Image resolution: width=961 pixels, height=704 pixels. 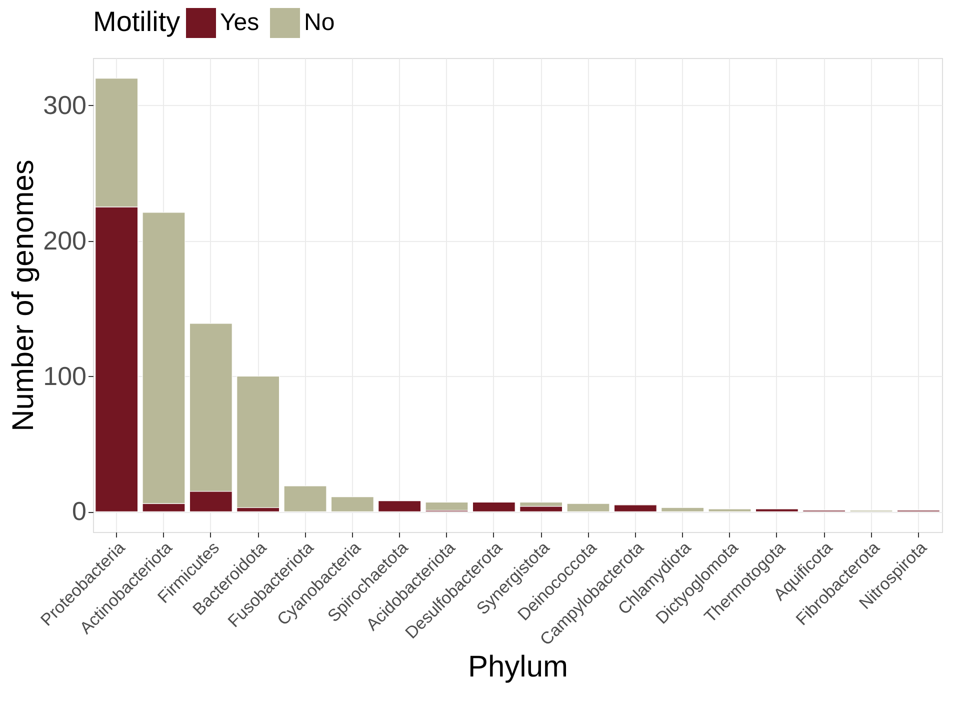 I want to click on legend-label: No, so click(x=319, y=22).